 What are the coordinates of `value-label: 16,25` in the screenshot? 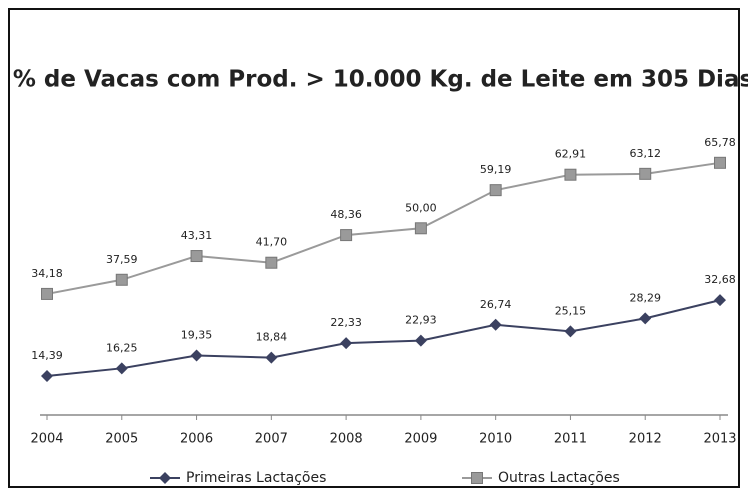 It's located at (122, 347).